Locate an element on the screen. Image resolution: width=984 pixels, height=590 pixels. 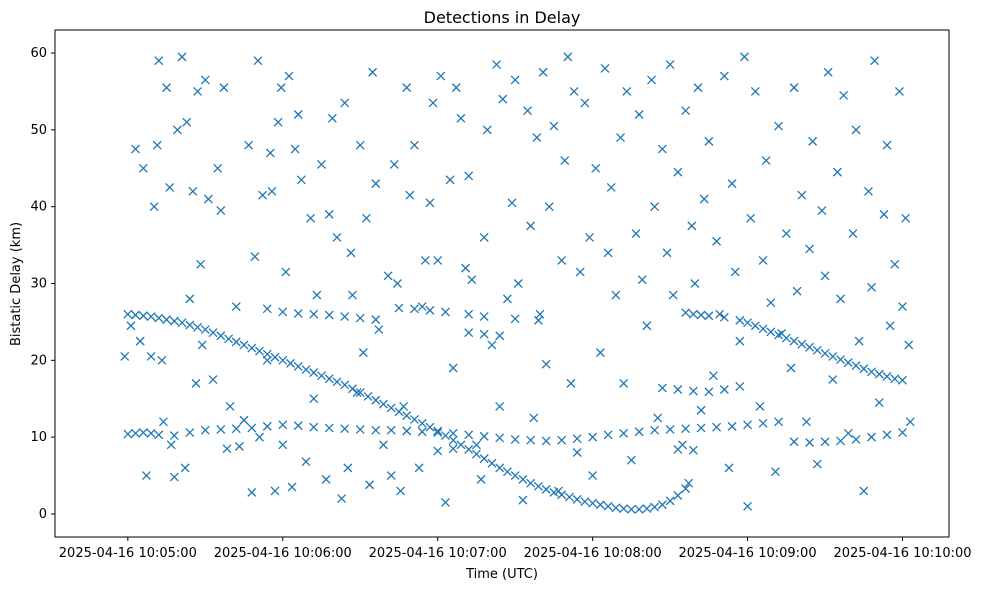
x-tick-label: 2025-04-16 10:08:00 is located at coordinates (593, 553).